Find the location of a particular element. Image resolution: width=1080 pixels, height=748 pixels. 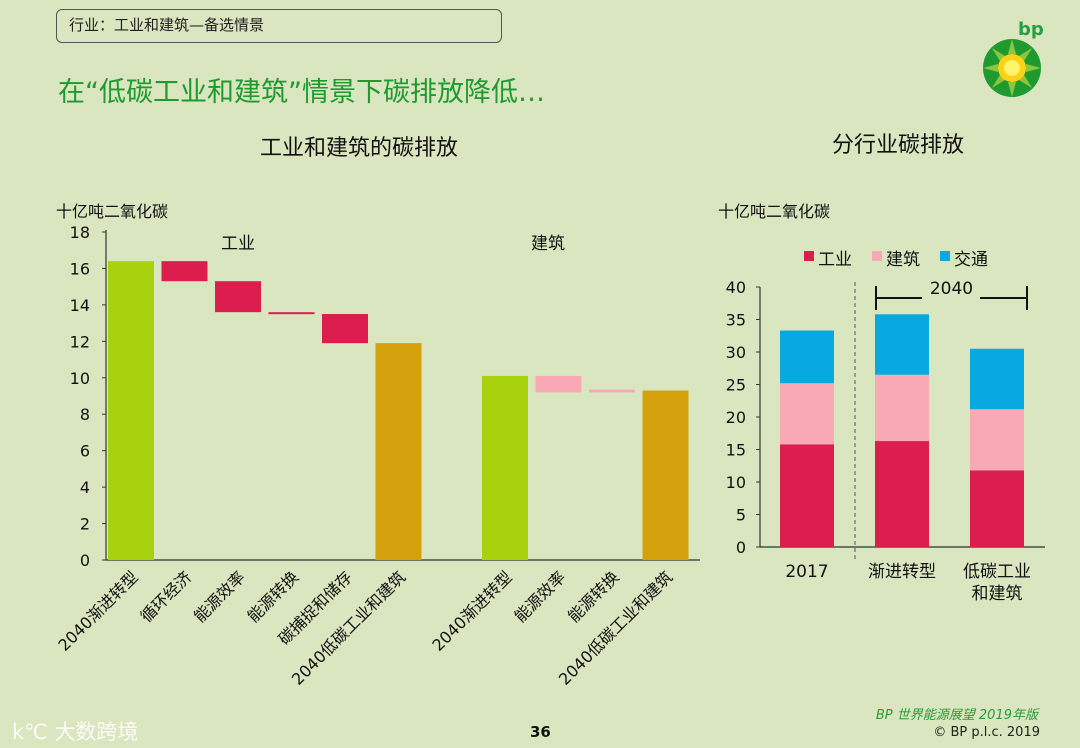

waterfall-y-tick-label: 16 is located at coordinates (80, 268).